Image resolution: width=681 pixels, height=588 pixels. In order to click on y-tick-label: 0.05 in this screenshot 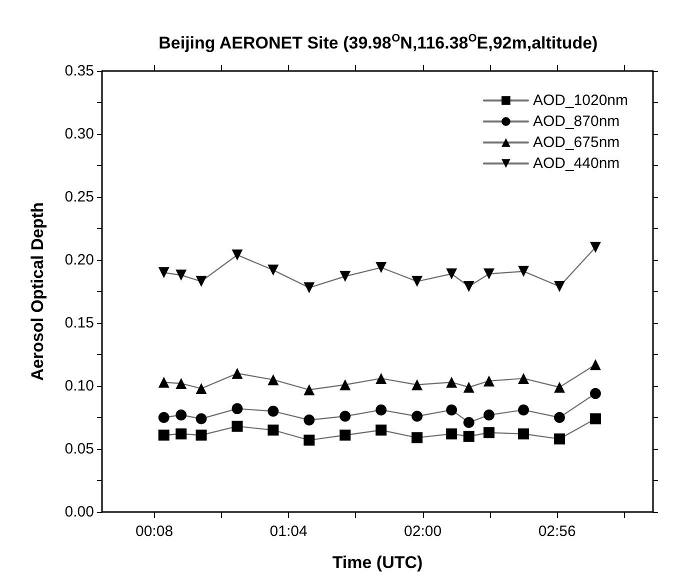, I will do `click(79, 449)`.